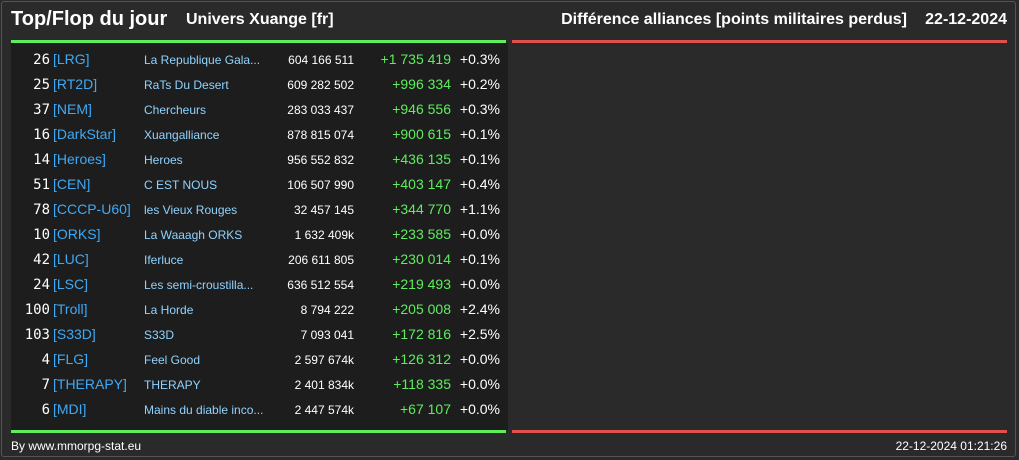  Describe the element at coordinates (75, 84) in the screenshot. I see `alliance-tag-link: [RT2D]` at that location.